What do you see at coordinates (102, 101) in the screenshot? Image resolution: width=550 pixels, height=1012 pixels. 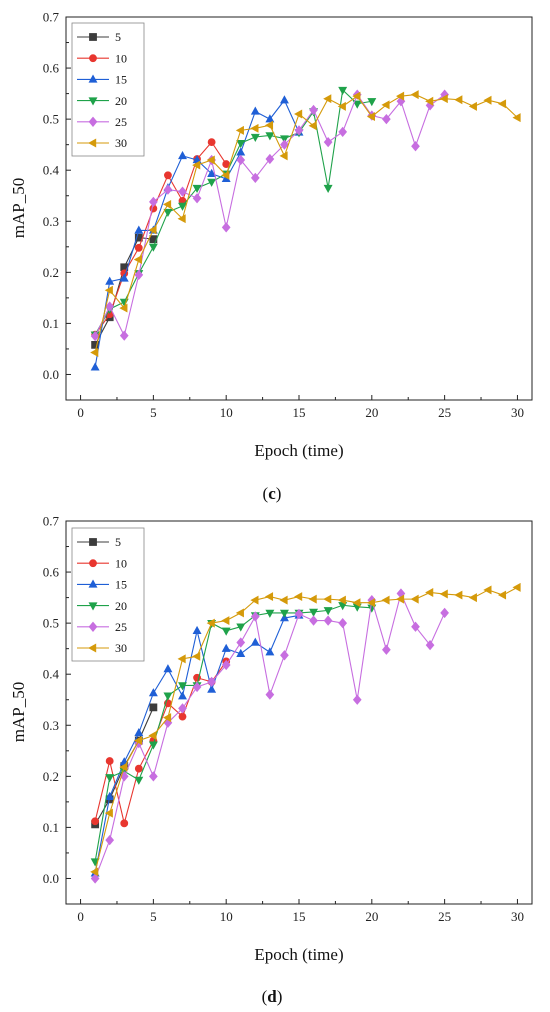 I see `legend-entry-c-20: 20` at bounding box center [102, 101].